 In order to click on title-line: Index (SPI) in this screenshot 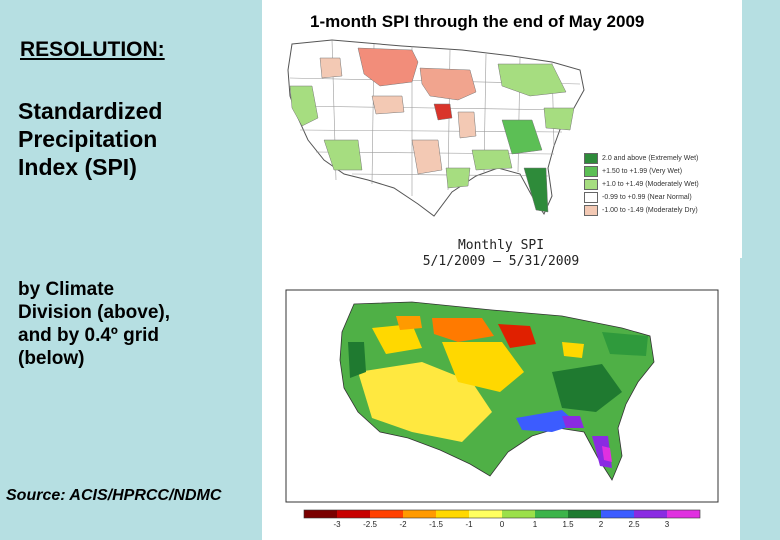, I will do `click(77, 167)`.